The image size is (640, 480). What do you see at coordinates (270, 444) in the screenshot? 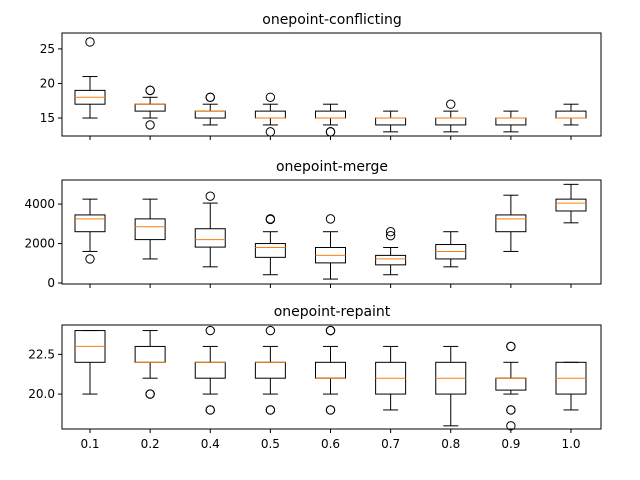
I see `x-tick-label: 0.5` at bounding box center [270, 444].